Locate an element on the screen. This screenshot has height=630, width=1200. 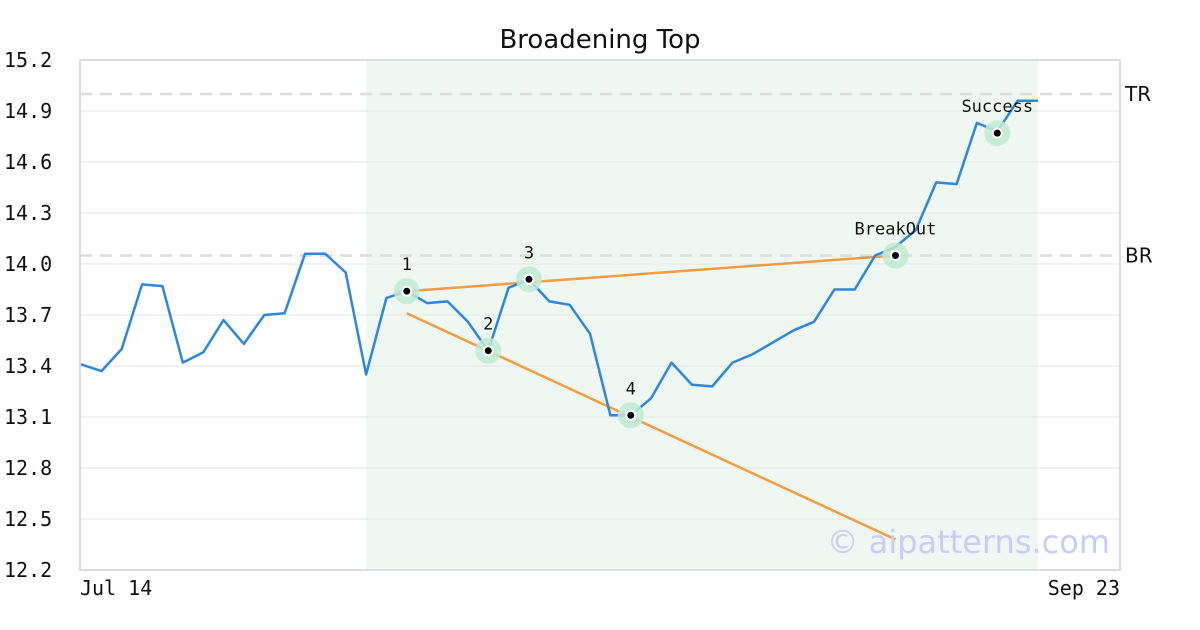
y-tick-label: 14.6 is located at coordinates (28, 162).